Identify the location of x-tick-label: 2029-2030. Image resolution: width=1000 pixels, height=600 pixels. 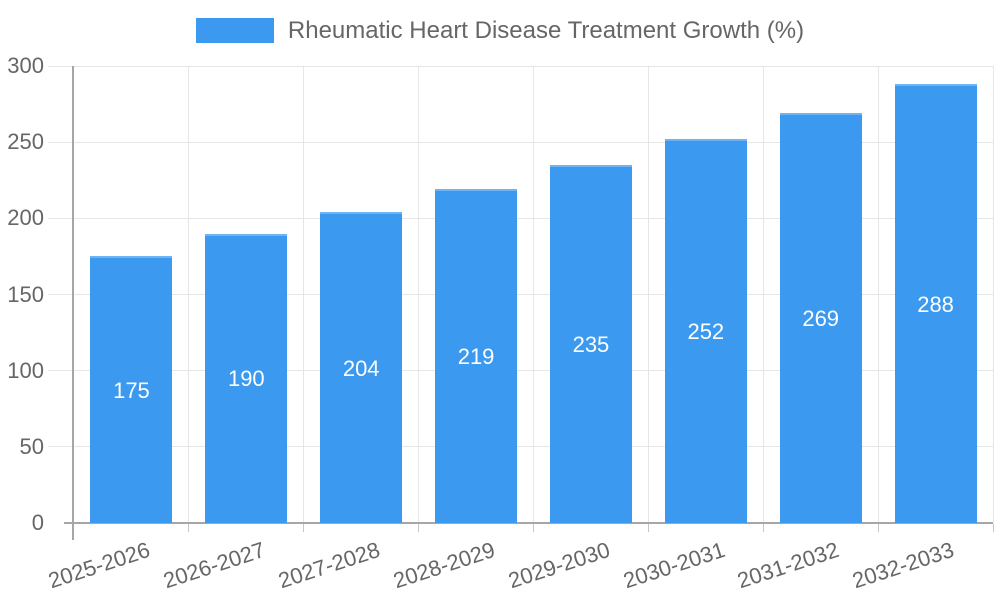
(558, 565).